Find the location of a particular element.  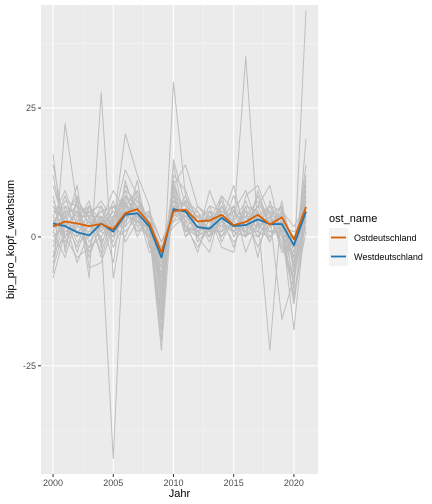

legend-items: Ostdeutschland Westdeutschland is located at coordinates (376, 247).